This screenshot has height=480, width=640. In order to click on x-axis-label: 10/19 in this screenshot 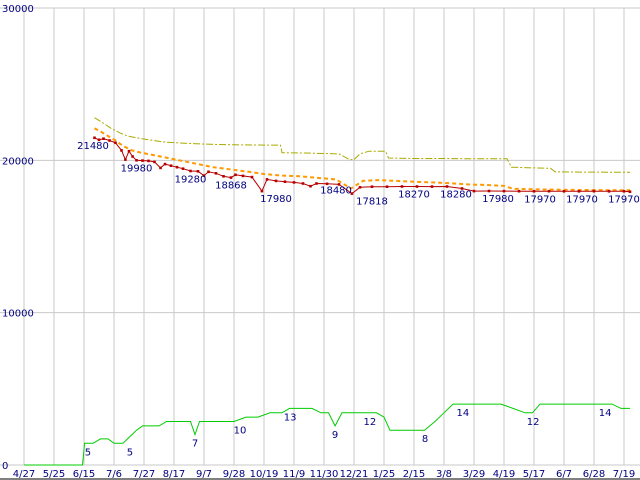, I will do `click(264, 474)`.